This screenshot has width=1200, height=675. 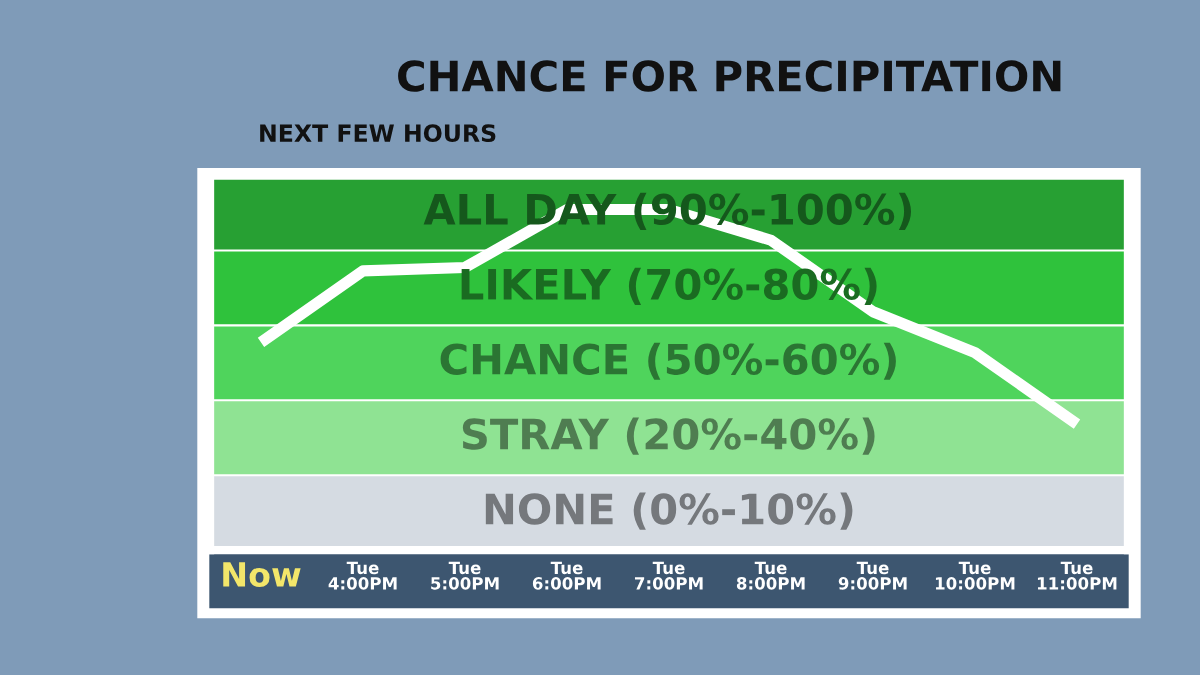 I want to click on x-tick-label: Tue 11:00PM, so click(x=1077, y=575).